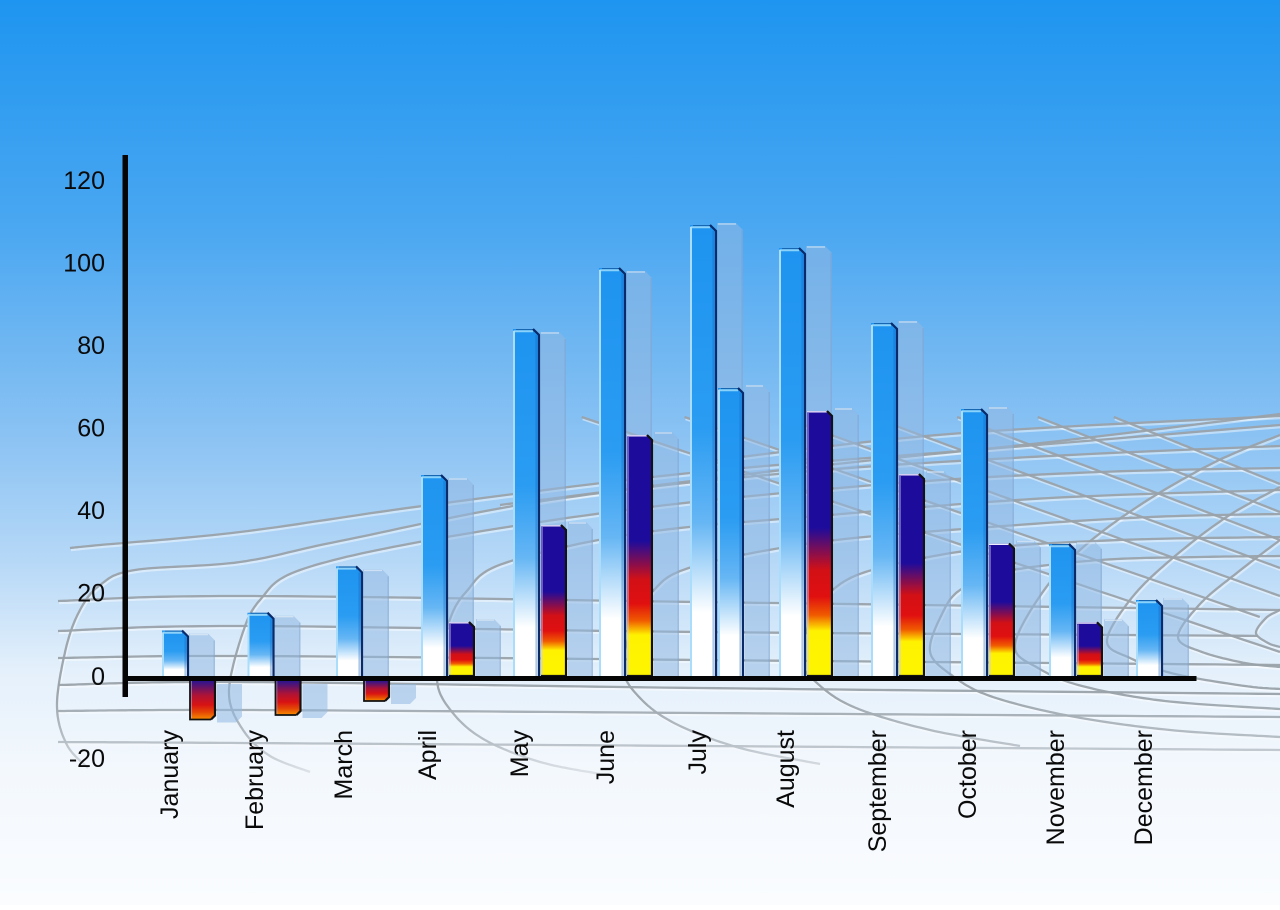 The image size is (1280, 910). Describe the element at coordinates (84, 264) in the screenshot. I see `svg-text: 100` at that location.